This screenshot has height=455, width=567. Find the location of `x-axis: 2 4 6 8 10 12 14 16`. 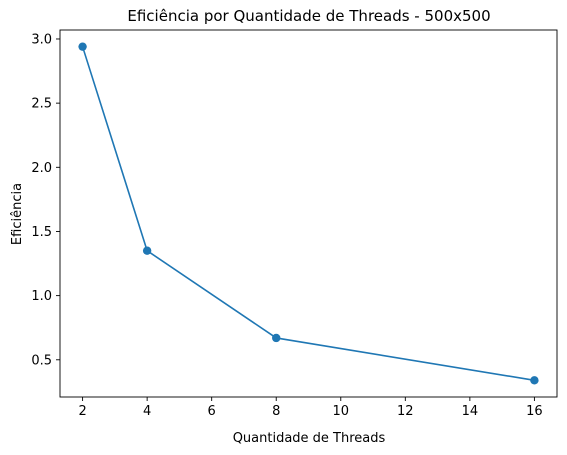

x-axis: 2 4 6 8 10 12 14 16 is located at coordinates (310, 408).